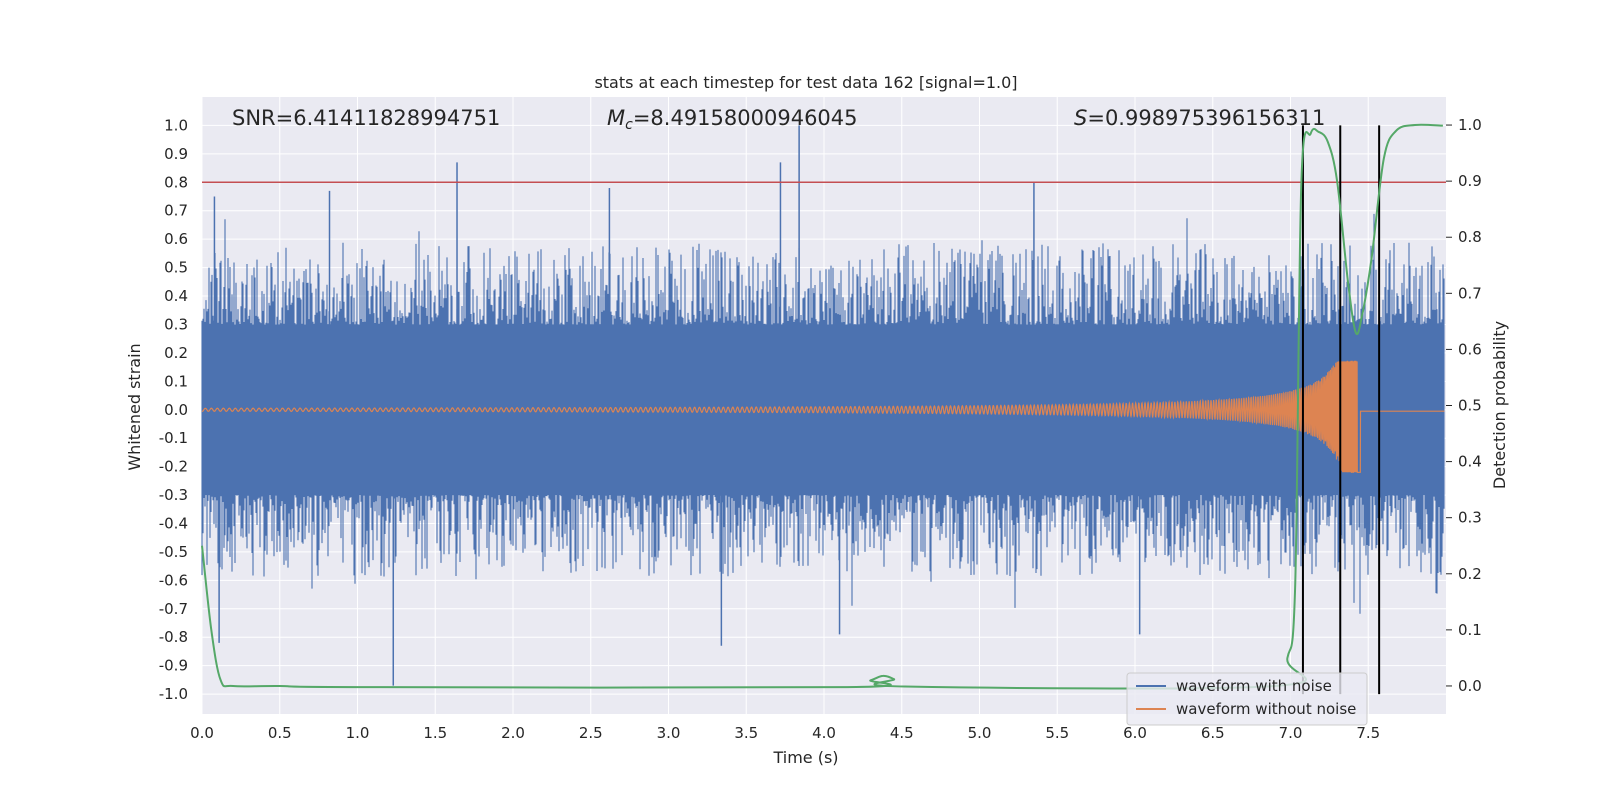 The width and height of the screenshot is (1600, 800). Describe the element at coordinates (176, 125) in the screenshot. I see `y-left-tick-label: 1.0` at that location.